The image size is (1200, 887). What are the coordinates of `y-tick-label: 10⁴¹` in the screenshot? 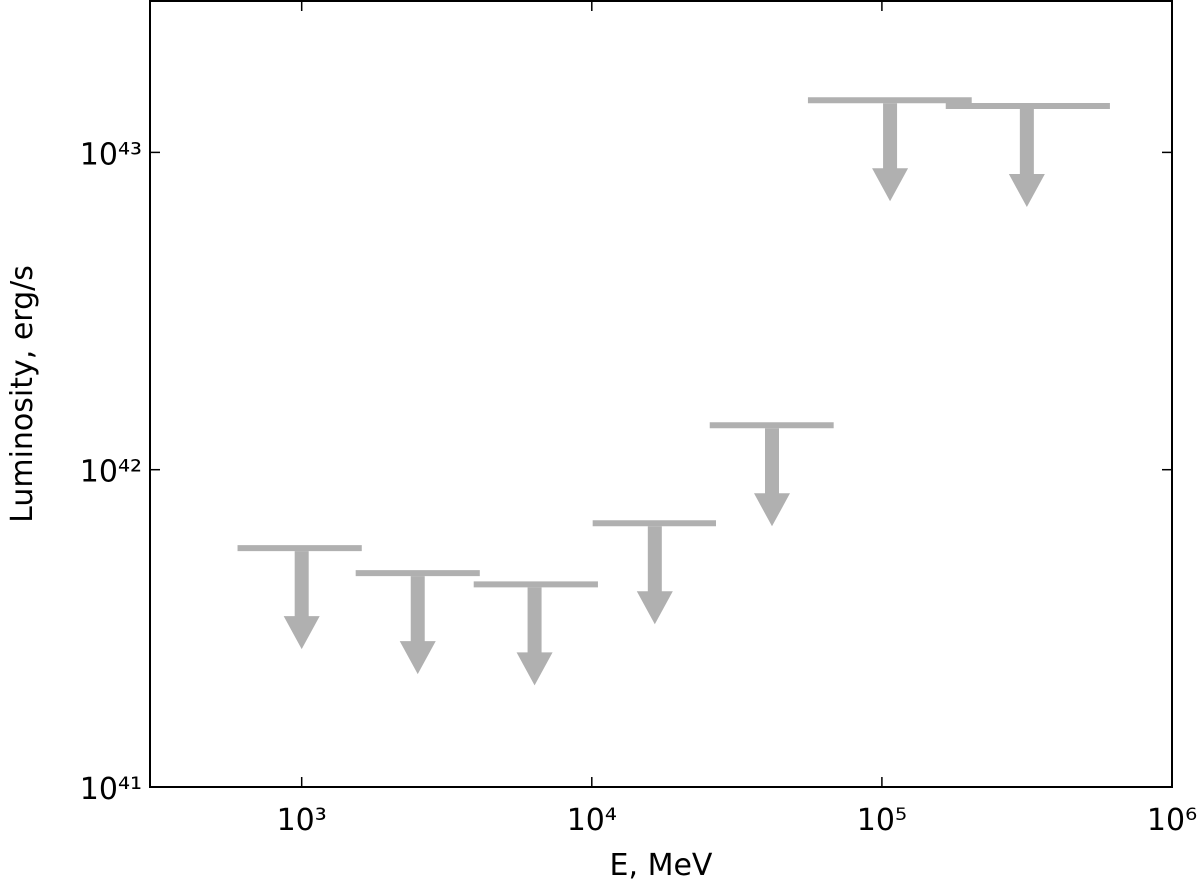 It's located at (111, 789).